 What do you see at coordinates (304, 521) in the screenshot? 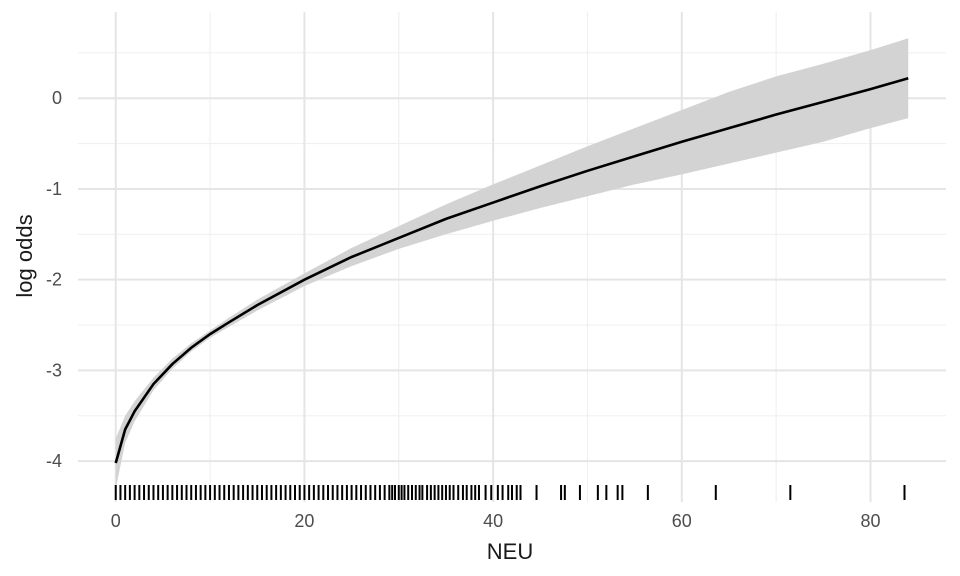
I see `x-tick-label-1: 20` at bounding box center [304, 521].